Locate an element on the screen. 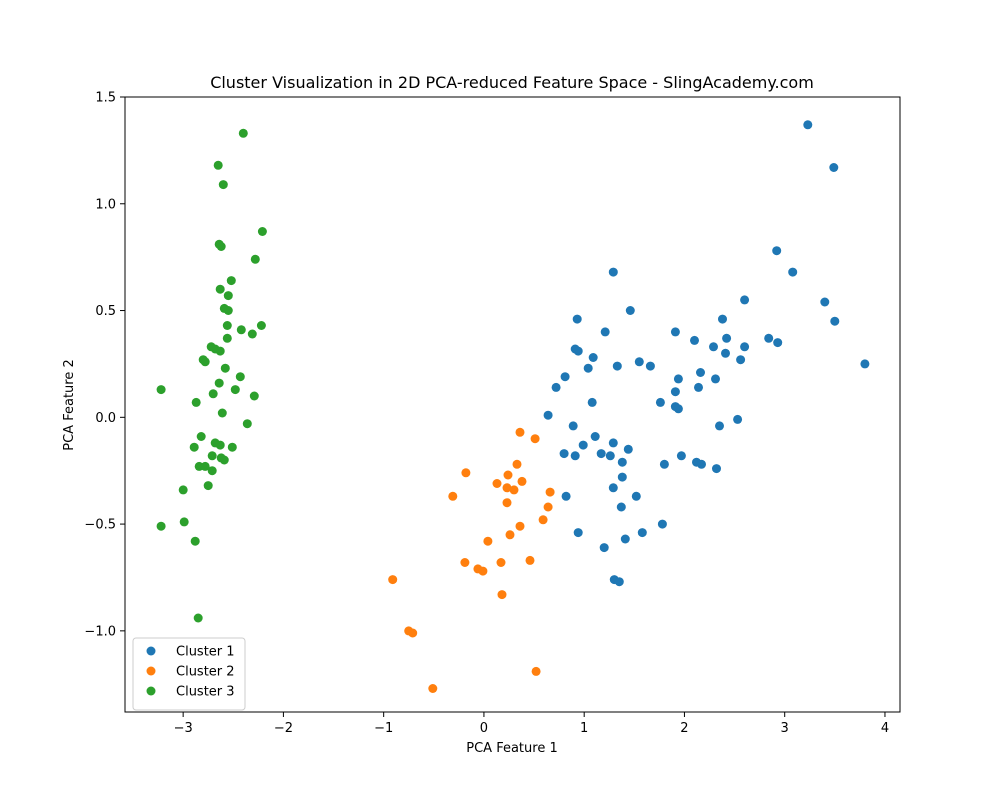 Image resolution: width=1000 pixels, height=800 pixels. legend-box is located at coordinates (189, 674).